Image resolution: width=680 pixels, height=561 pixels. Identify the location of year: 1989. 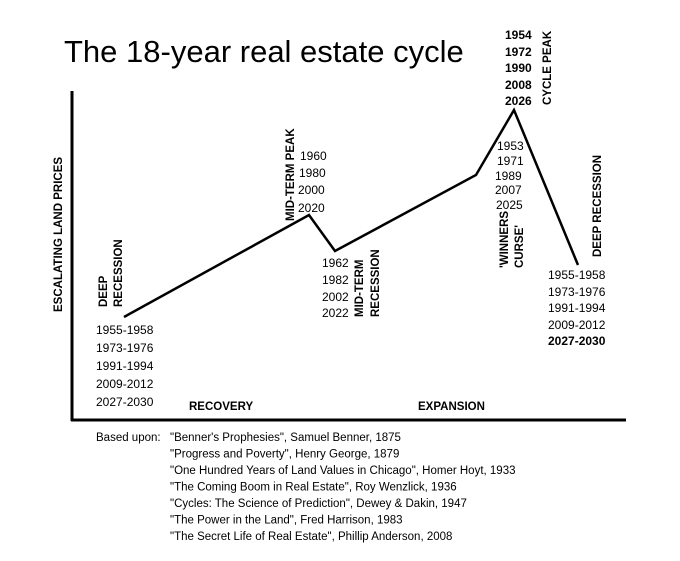
(508, 176).